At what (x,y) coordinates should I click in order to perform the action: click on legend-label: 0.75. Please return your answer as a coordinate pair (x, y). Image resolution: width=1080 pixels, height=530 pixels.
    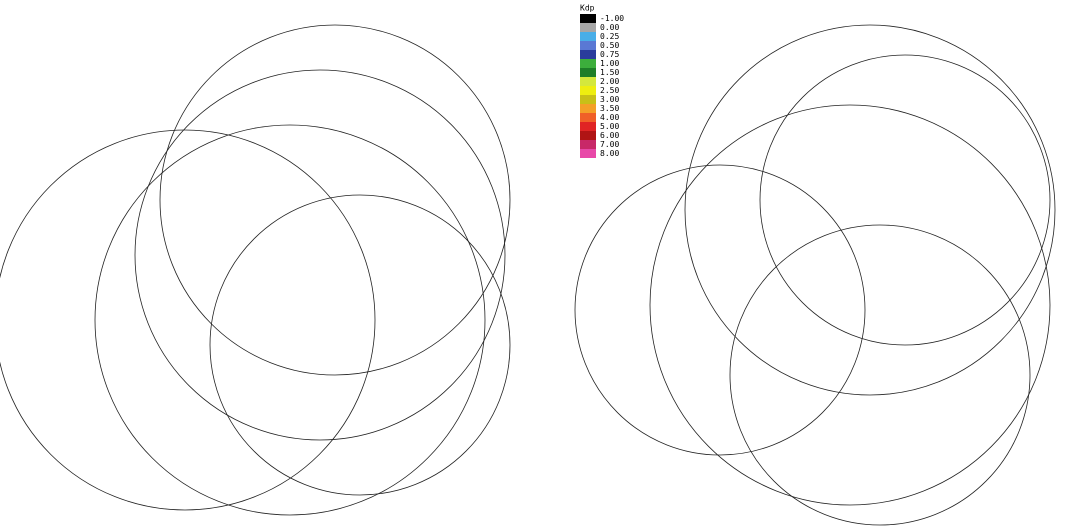
    Looking at the image, I should click on (609, 54).